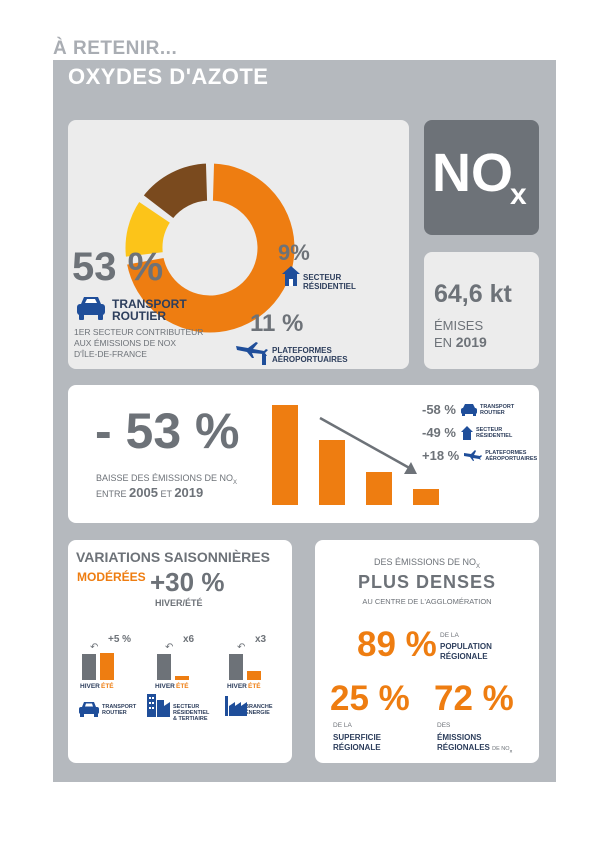  What do you see at coordinates (472, 173) in the screenshot?
I see `nox-main: NO` at bounding box center [472, 173].